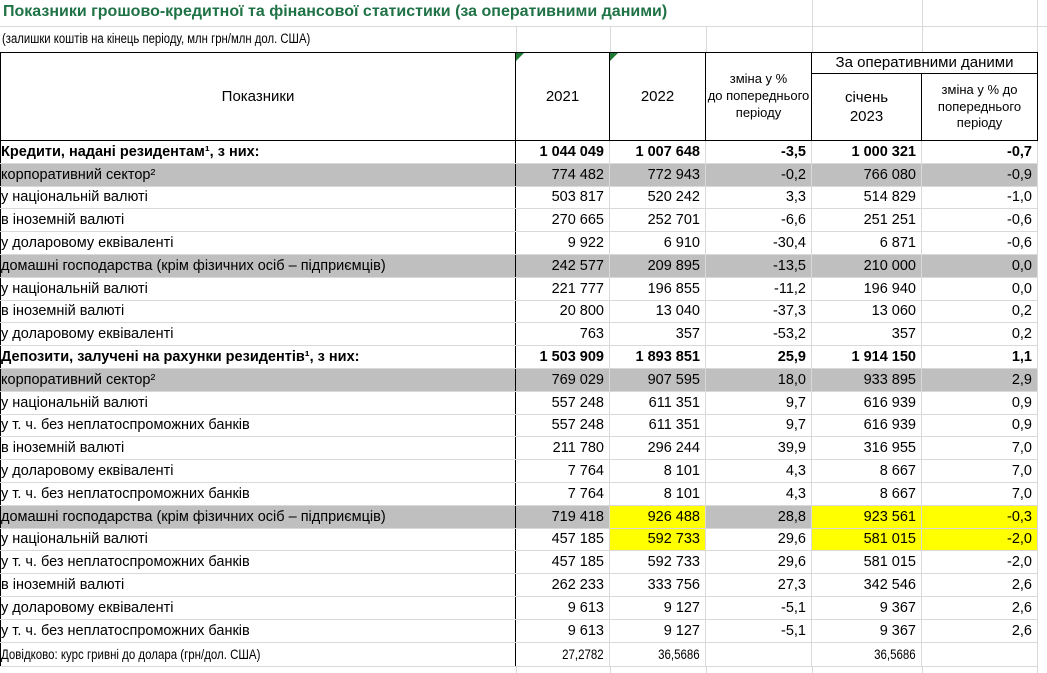  What do you see at coordinates (866, 585) in the screenshot?
I see `value-cell: 342 546` at bounding box center [866, 585].